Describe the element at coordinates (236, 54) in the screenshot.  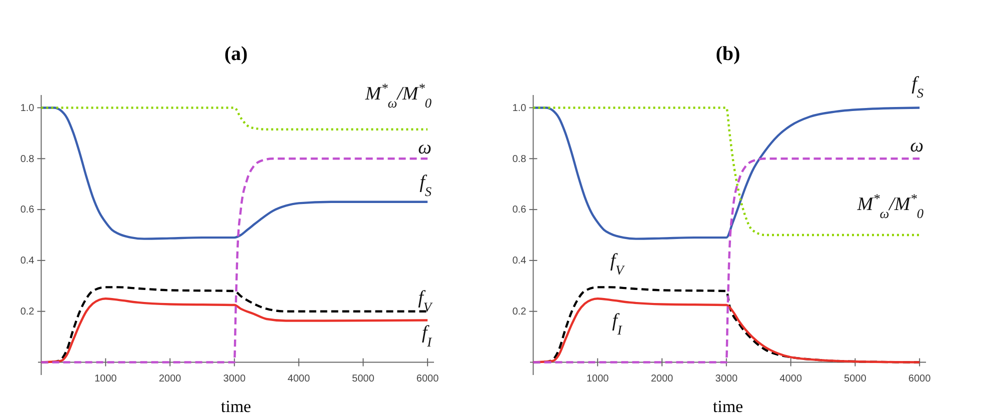
I see `chart-title: (a)` at that location.